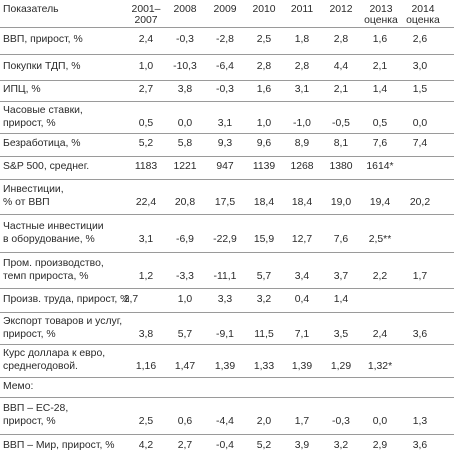 Image resolution: width=454 pixels, height=458 pixels. Describe the element at coordinates (264, 66) in the screenshot. I see `table-cell: 2,8` at that location.